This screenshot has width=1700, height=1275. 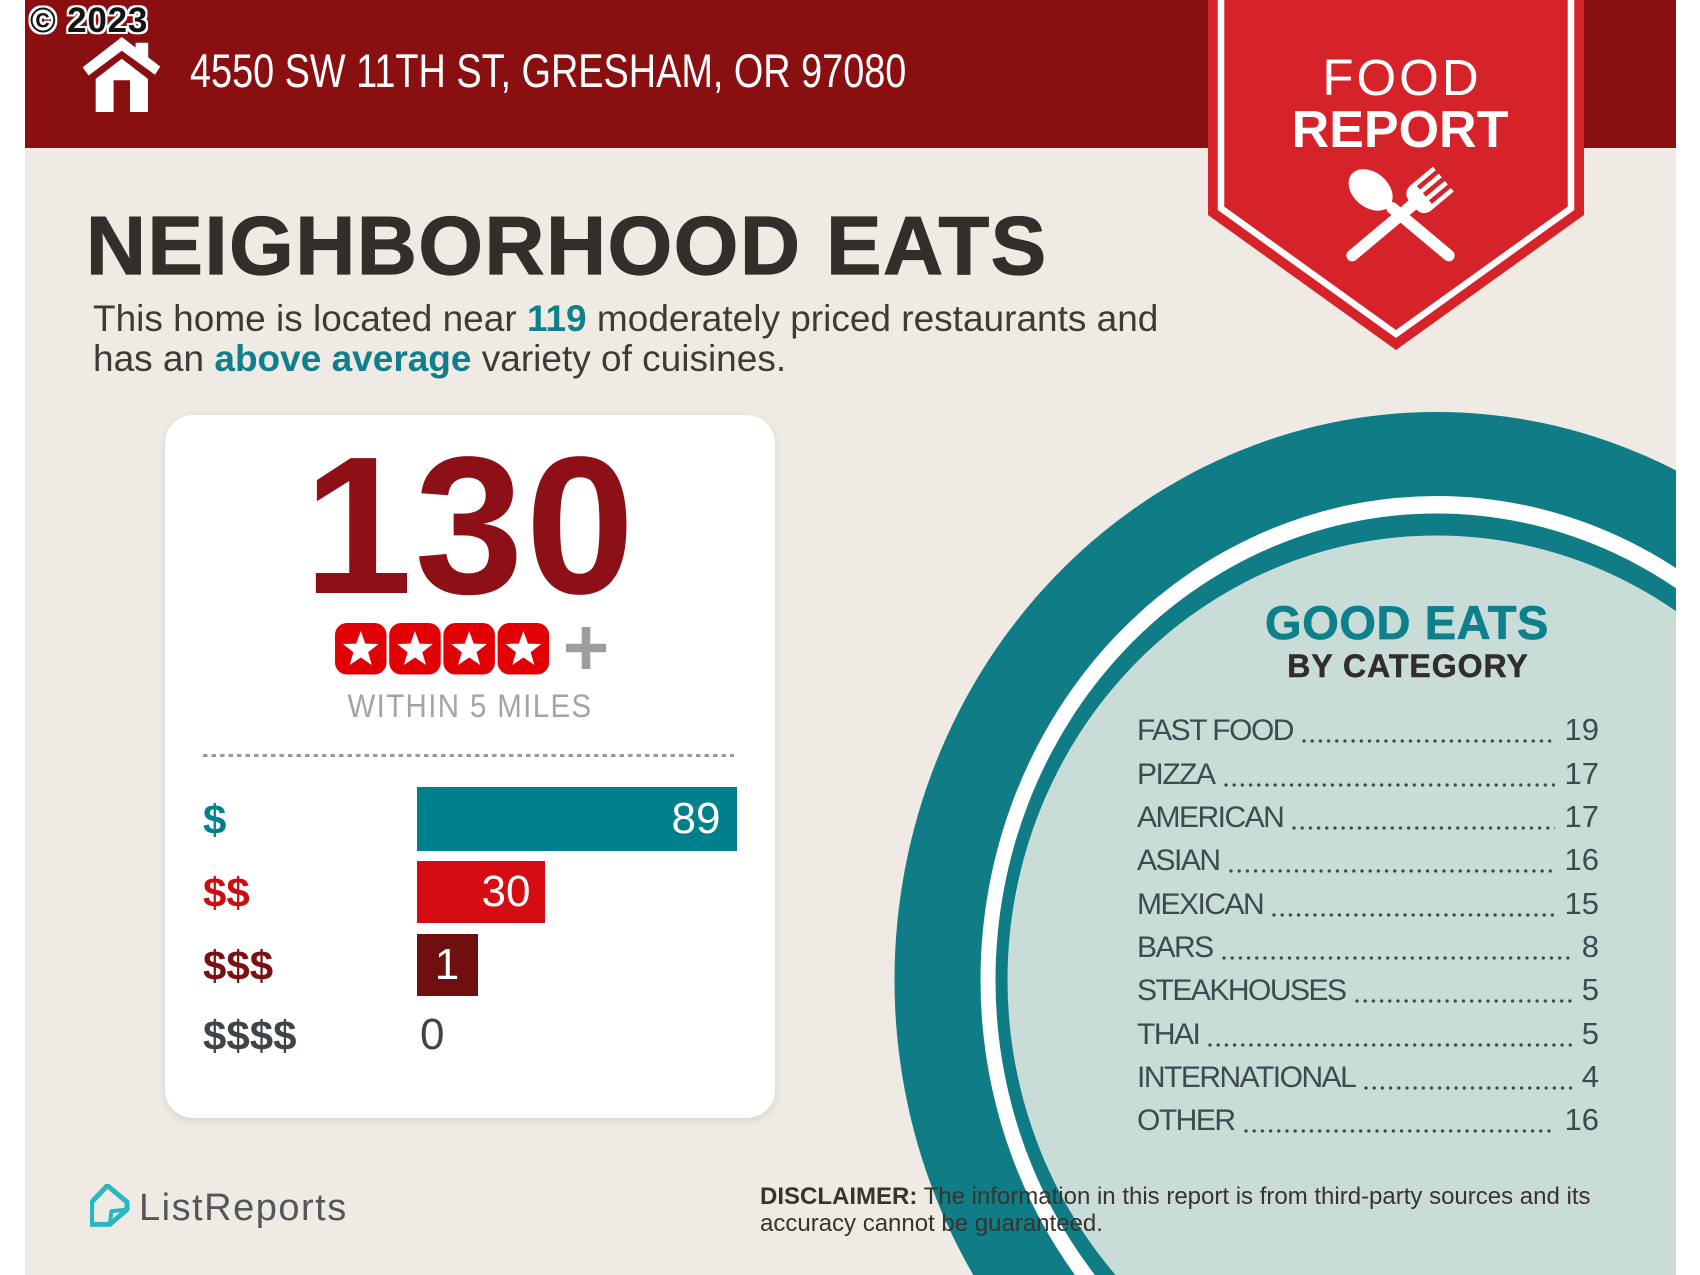 I want to click on svg-text: FOOD, so click(x=1401, y=77).